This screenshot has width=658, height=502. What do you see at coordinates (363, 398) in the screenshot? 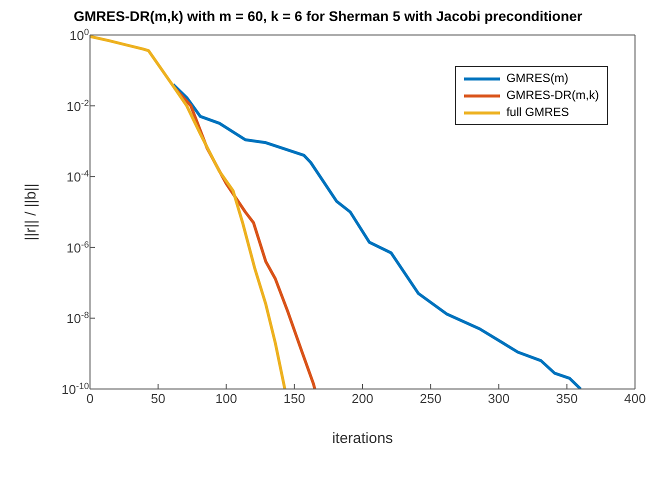
I see `x-tick-label: 200` at bounding box center [363, 398].